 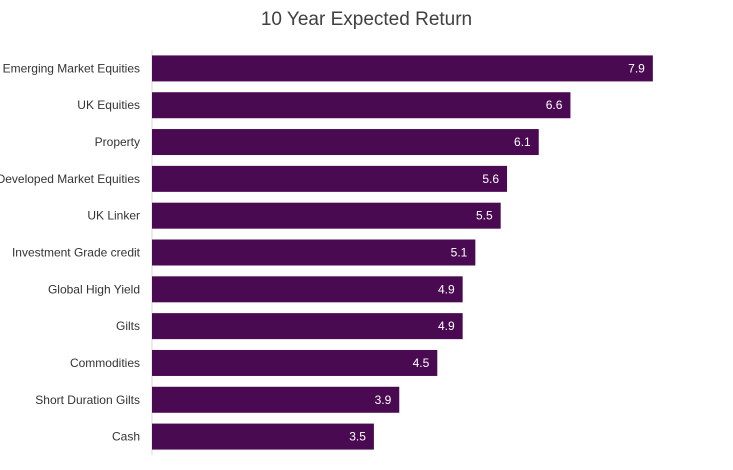 I want to click on category-label: Property, so click(x=117, y=142).